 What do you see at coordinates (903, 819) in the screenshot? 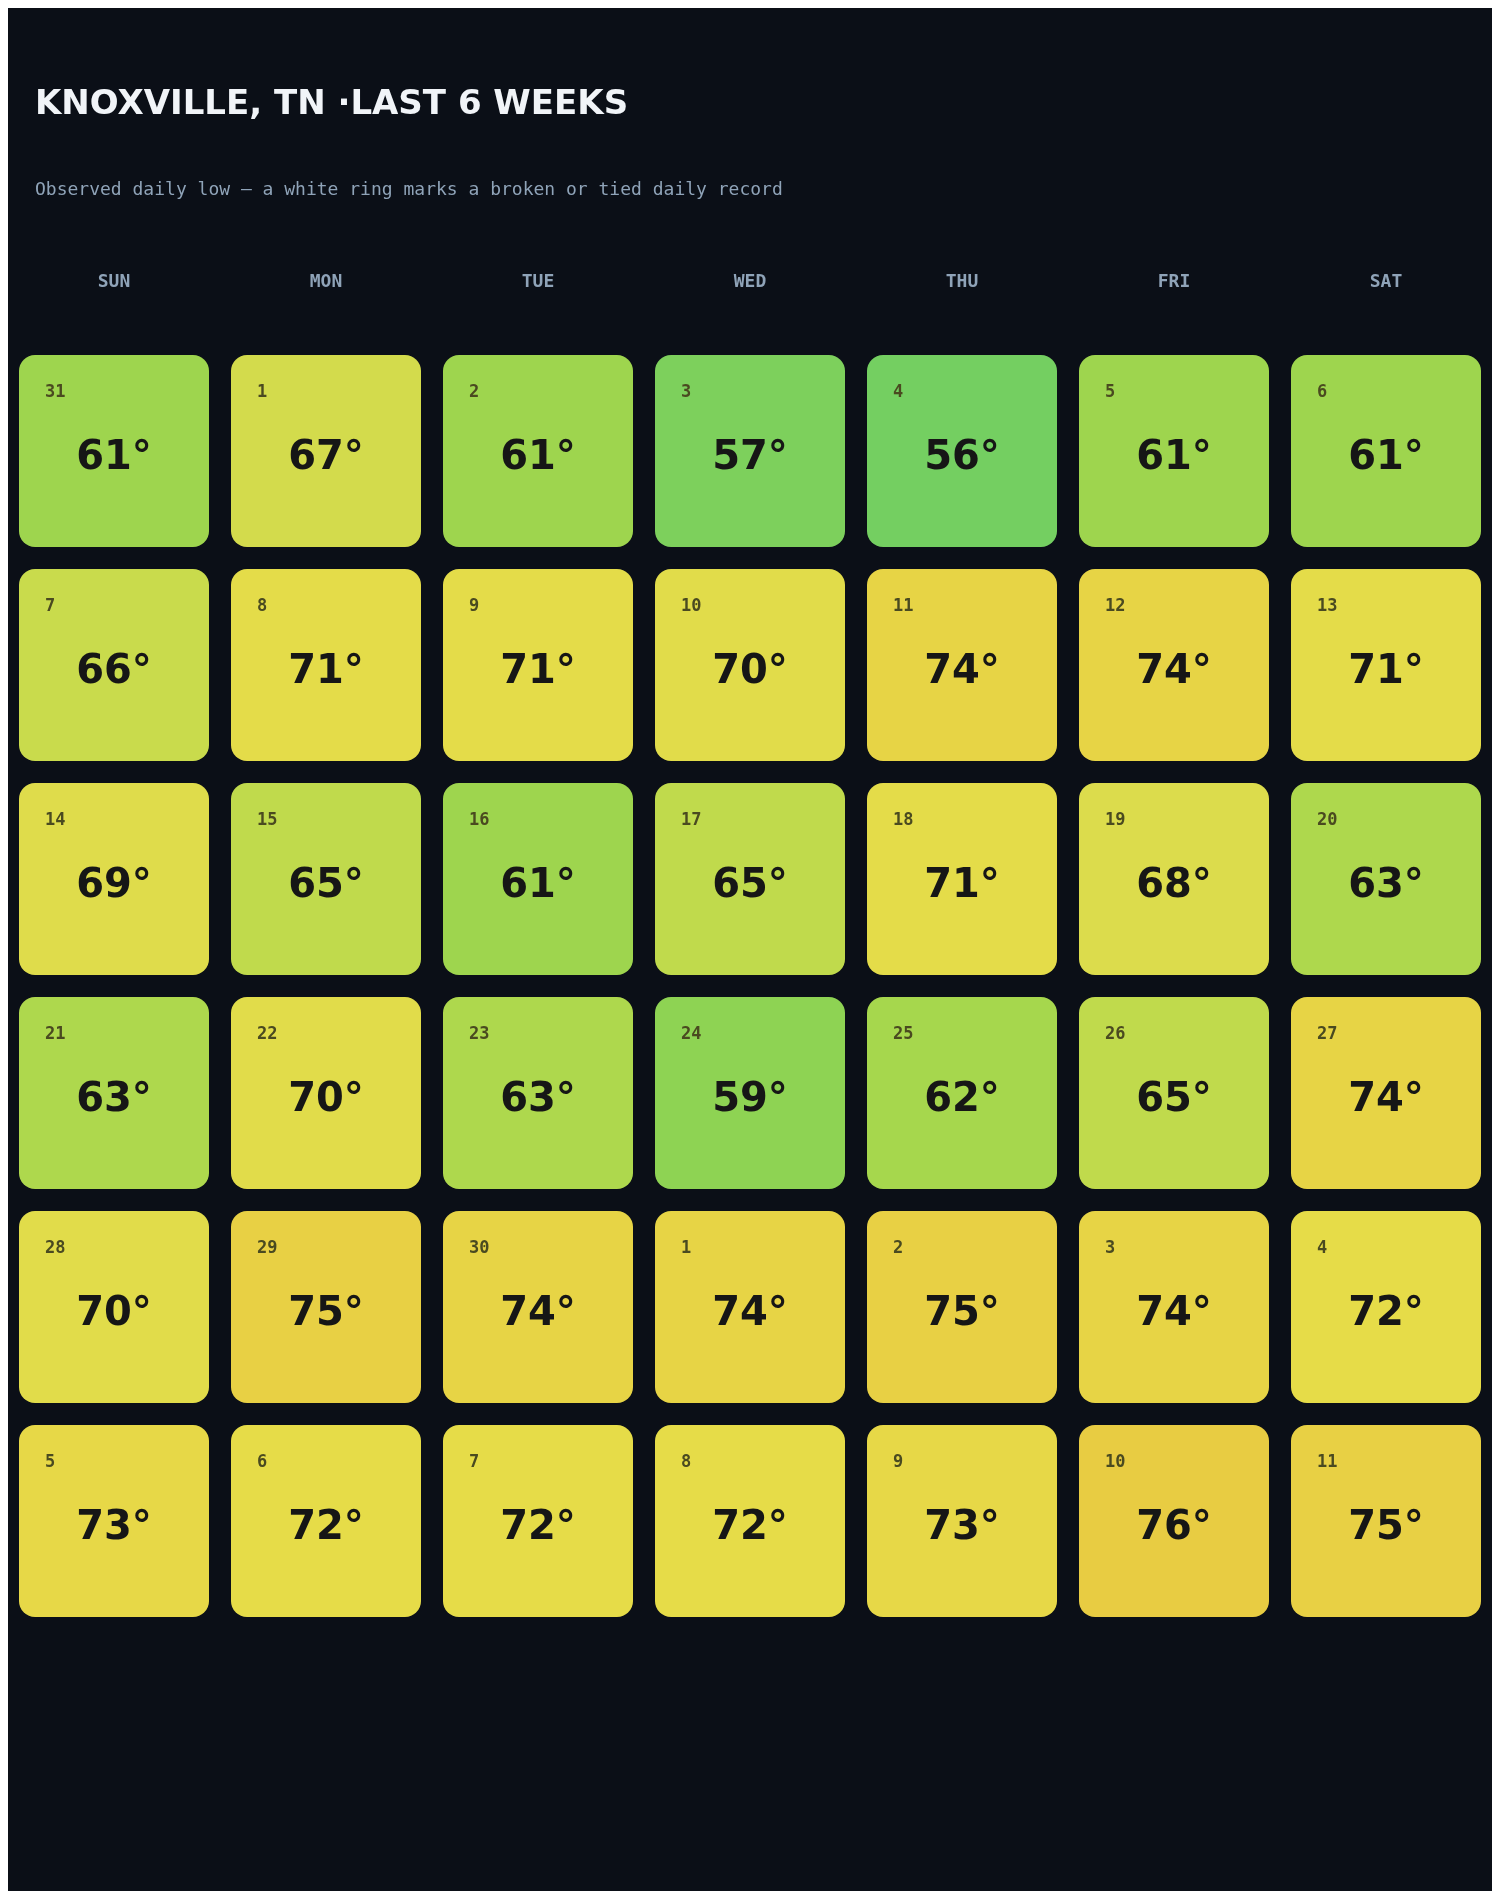
I see `annotation: 18` at bounding box center [903, 819].